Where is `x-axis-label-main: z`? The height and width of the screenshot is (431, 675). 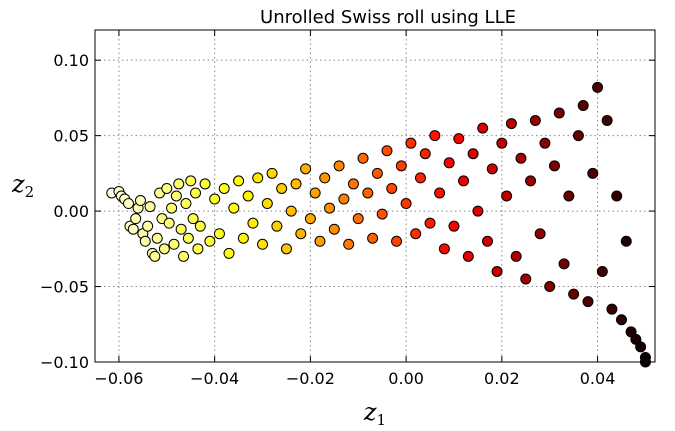
x-axis-label-main: z is located at coordinates (370, 412).